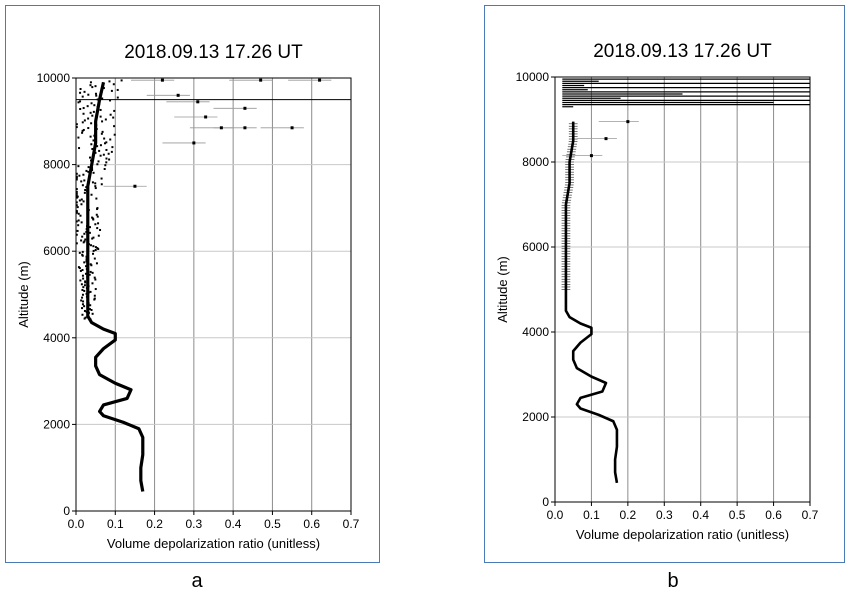  What do you see at coordinates (591, 515) in the screenshot?
I see `x-tick-label: 0.1` at bounding box center [591, 515].